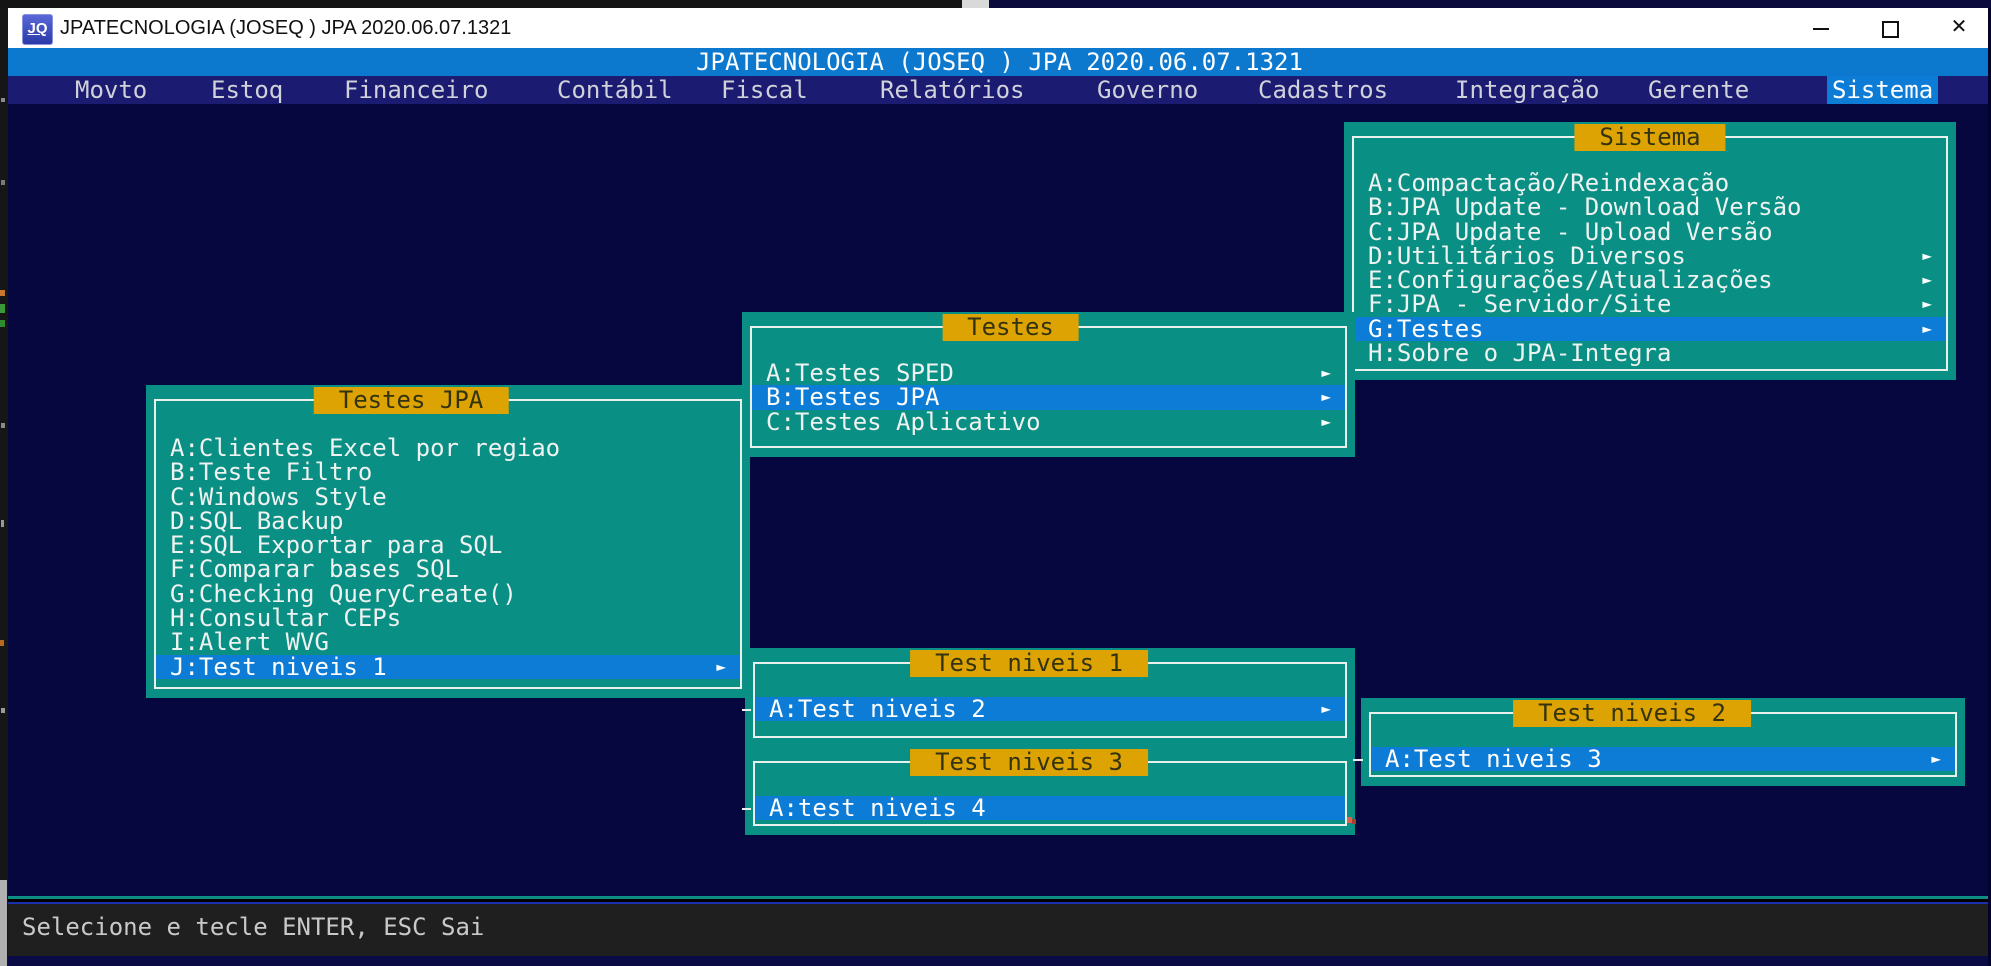 The height and width of the screenshot is (966, 1991). Describe the element at coordinates (286, 618) in the screenshot. I see `menu-item: H:Consultar CEPs` at that location.